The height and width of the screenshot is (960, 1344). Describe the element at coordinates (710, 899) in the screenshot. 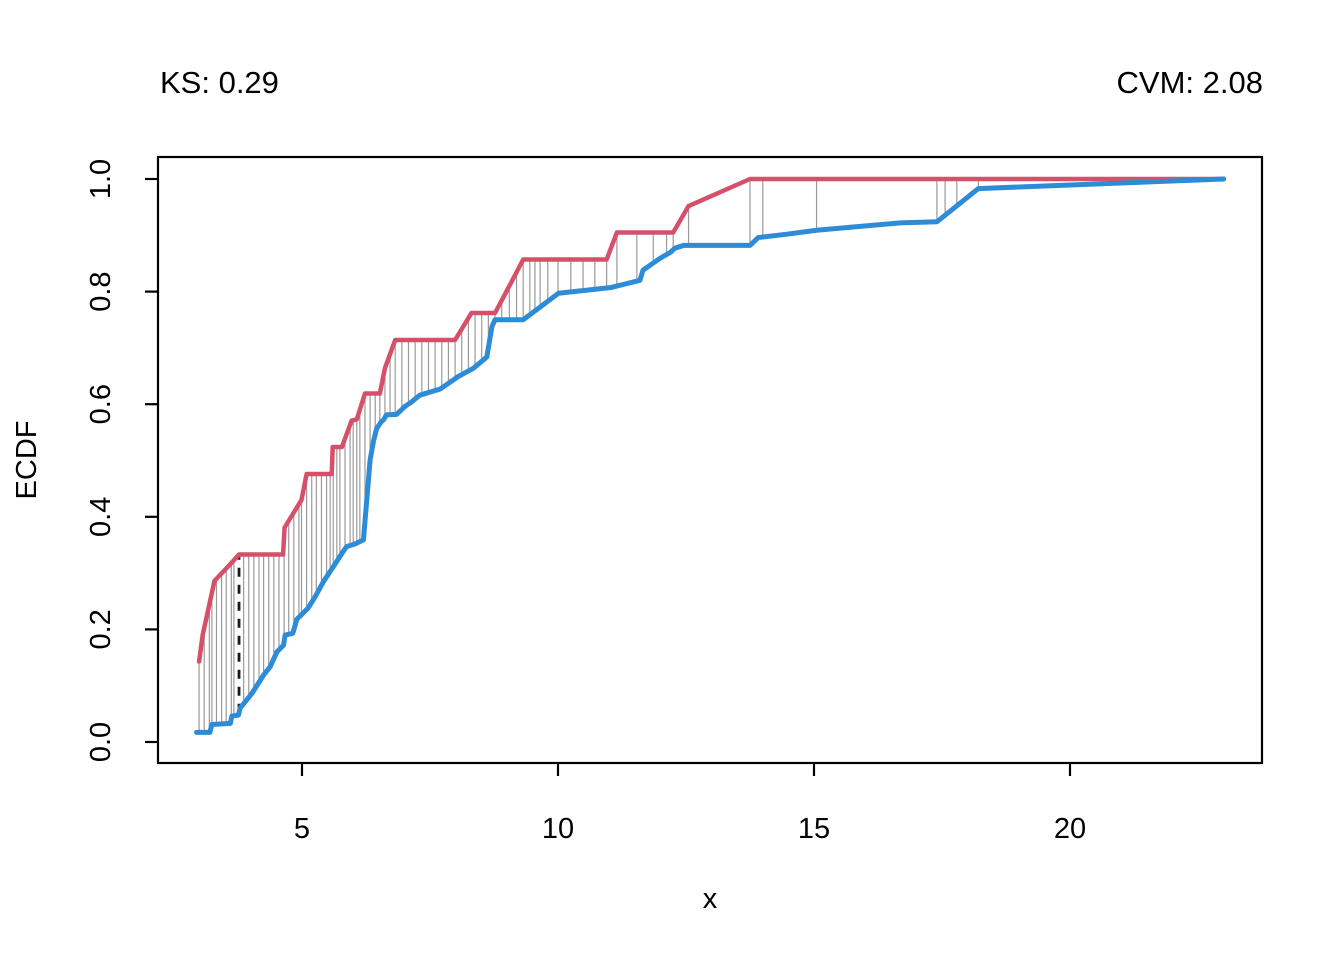

I see `x-axis-title: x` at that location.